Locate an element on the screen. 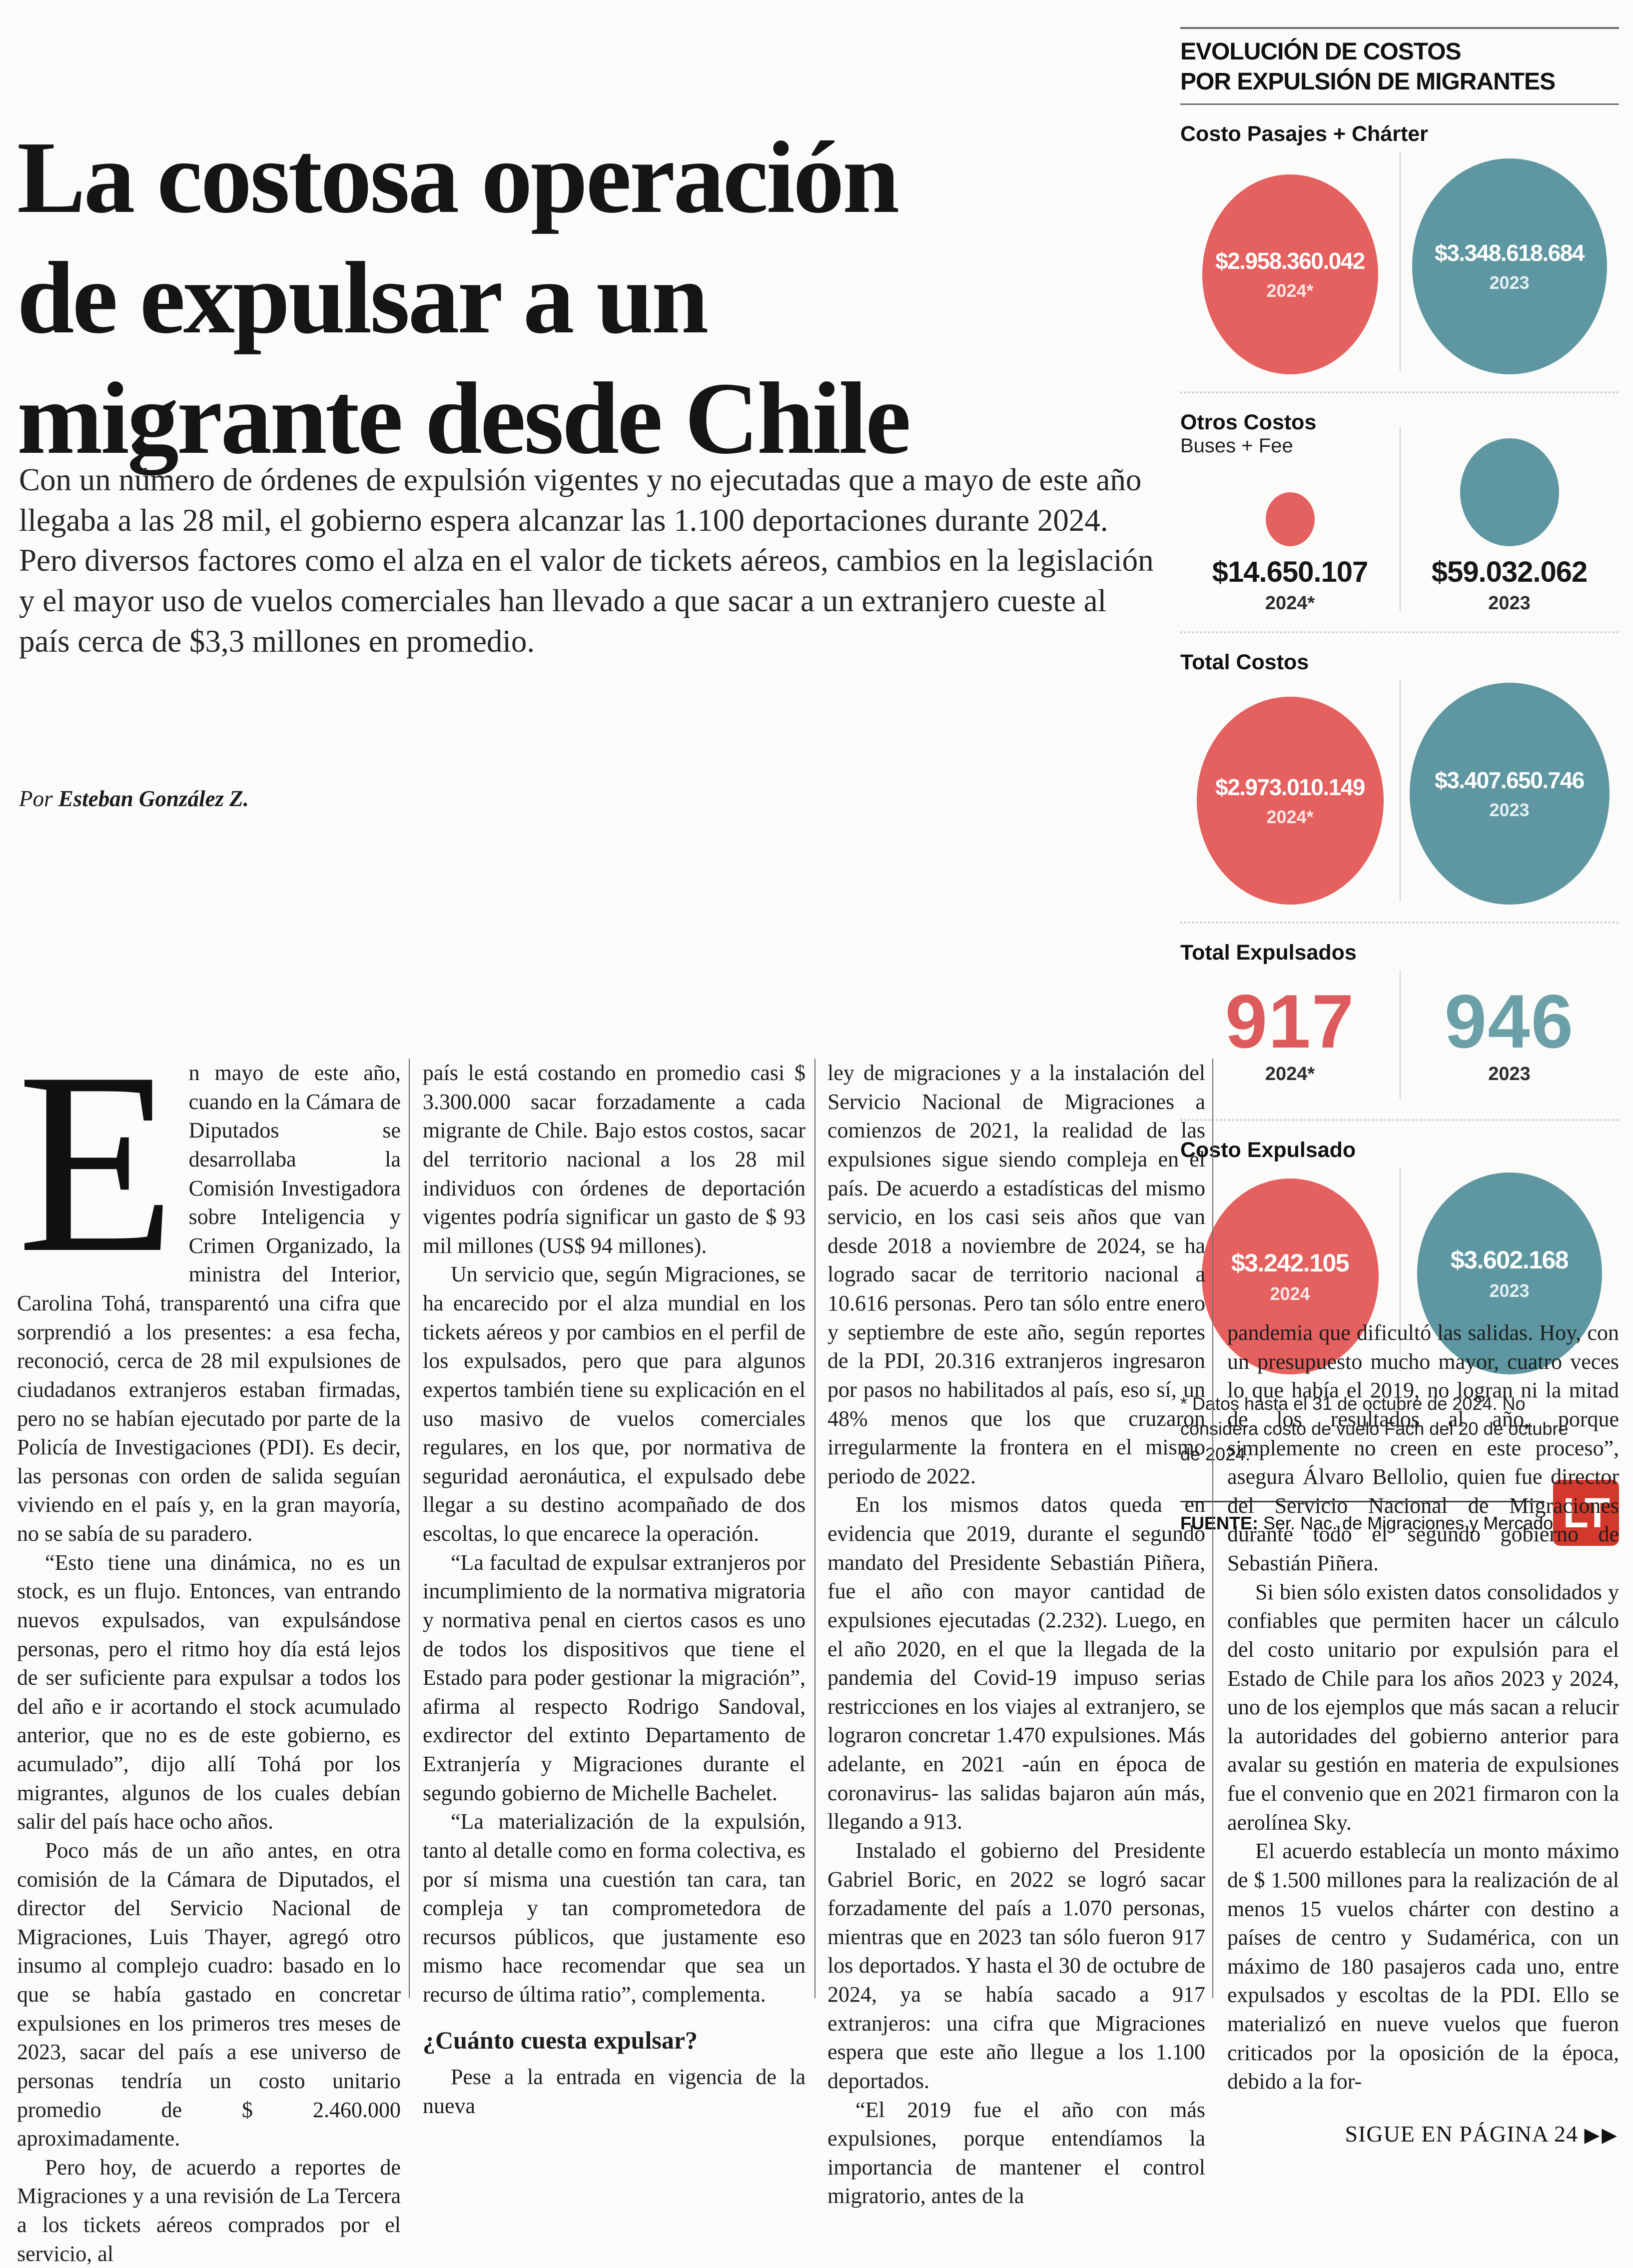  bubble-value: $2.973.010.149 is located at coordinates (1290, 787).